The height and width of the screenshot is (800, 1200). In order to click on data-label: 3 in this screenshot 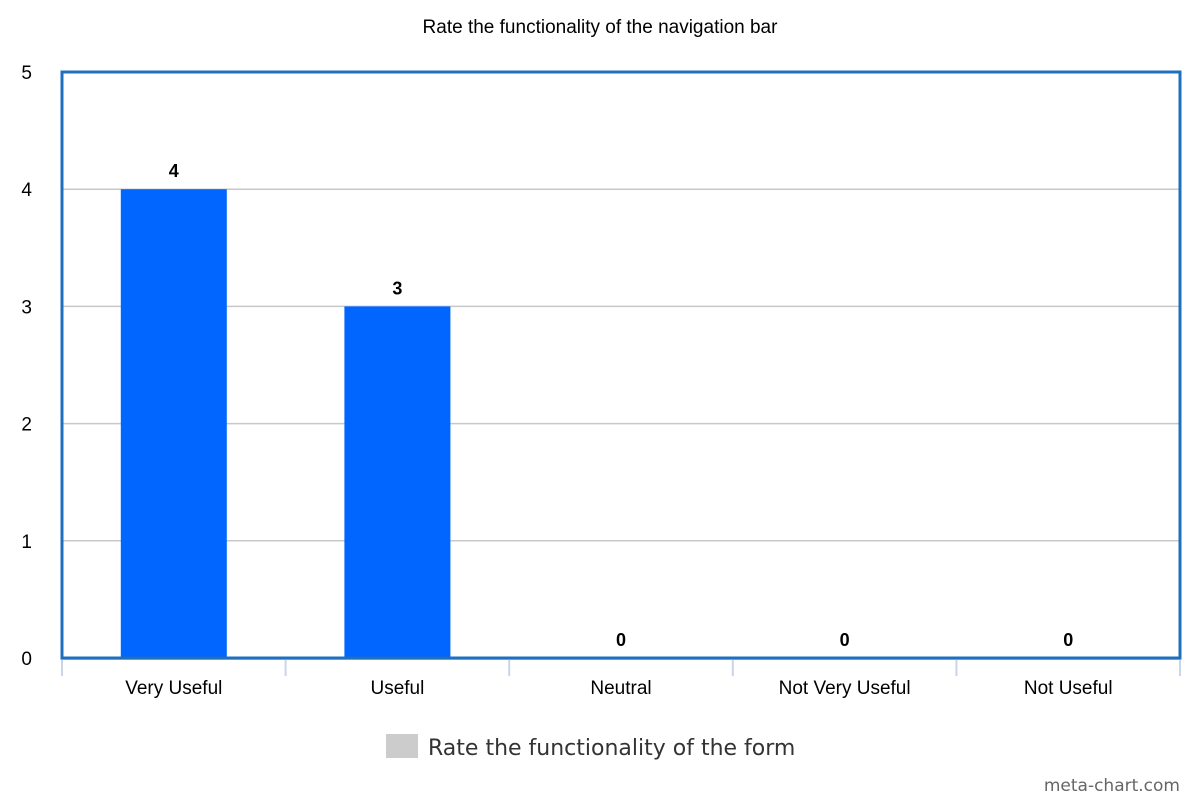, I will do `click(397, 288)`.